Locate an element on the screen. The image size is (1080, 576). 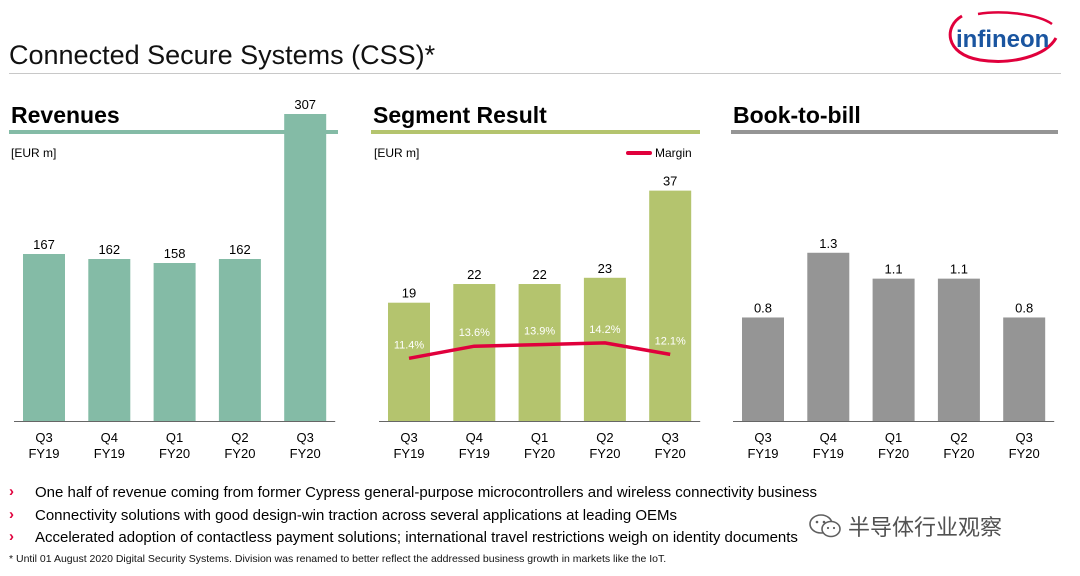
watermark: 半导体行业观察 is located at coordinates (905, 526).